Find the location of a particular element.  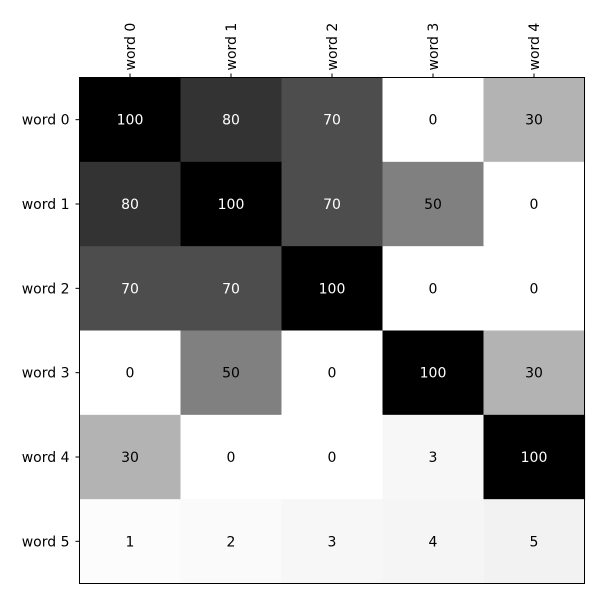

y-tick-label: word 5 is located at coordinates (46, 542).